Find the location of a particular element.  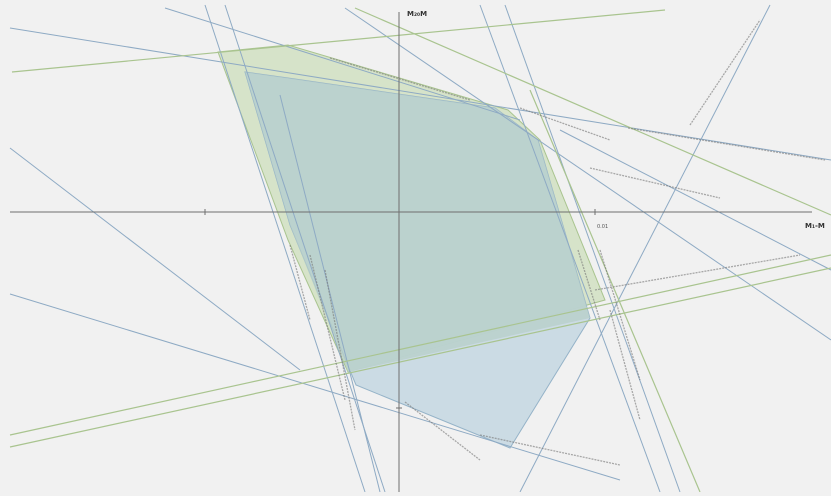

constraint-line-green is located at coordinates (338, 41).